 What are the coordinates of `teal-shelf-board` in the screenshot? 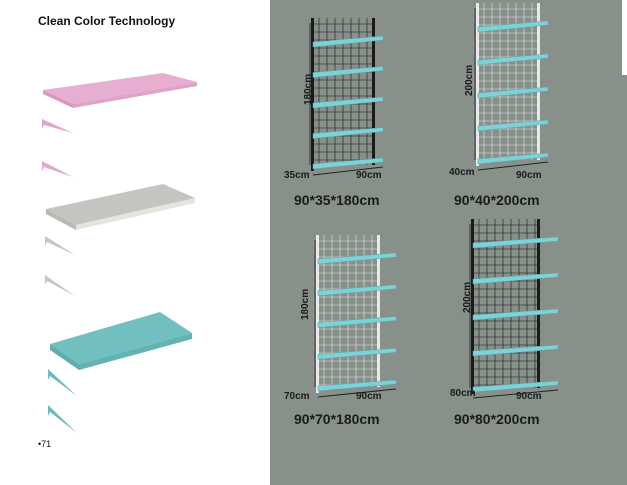 It's located at (121, 341).